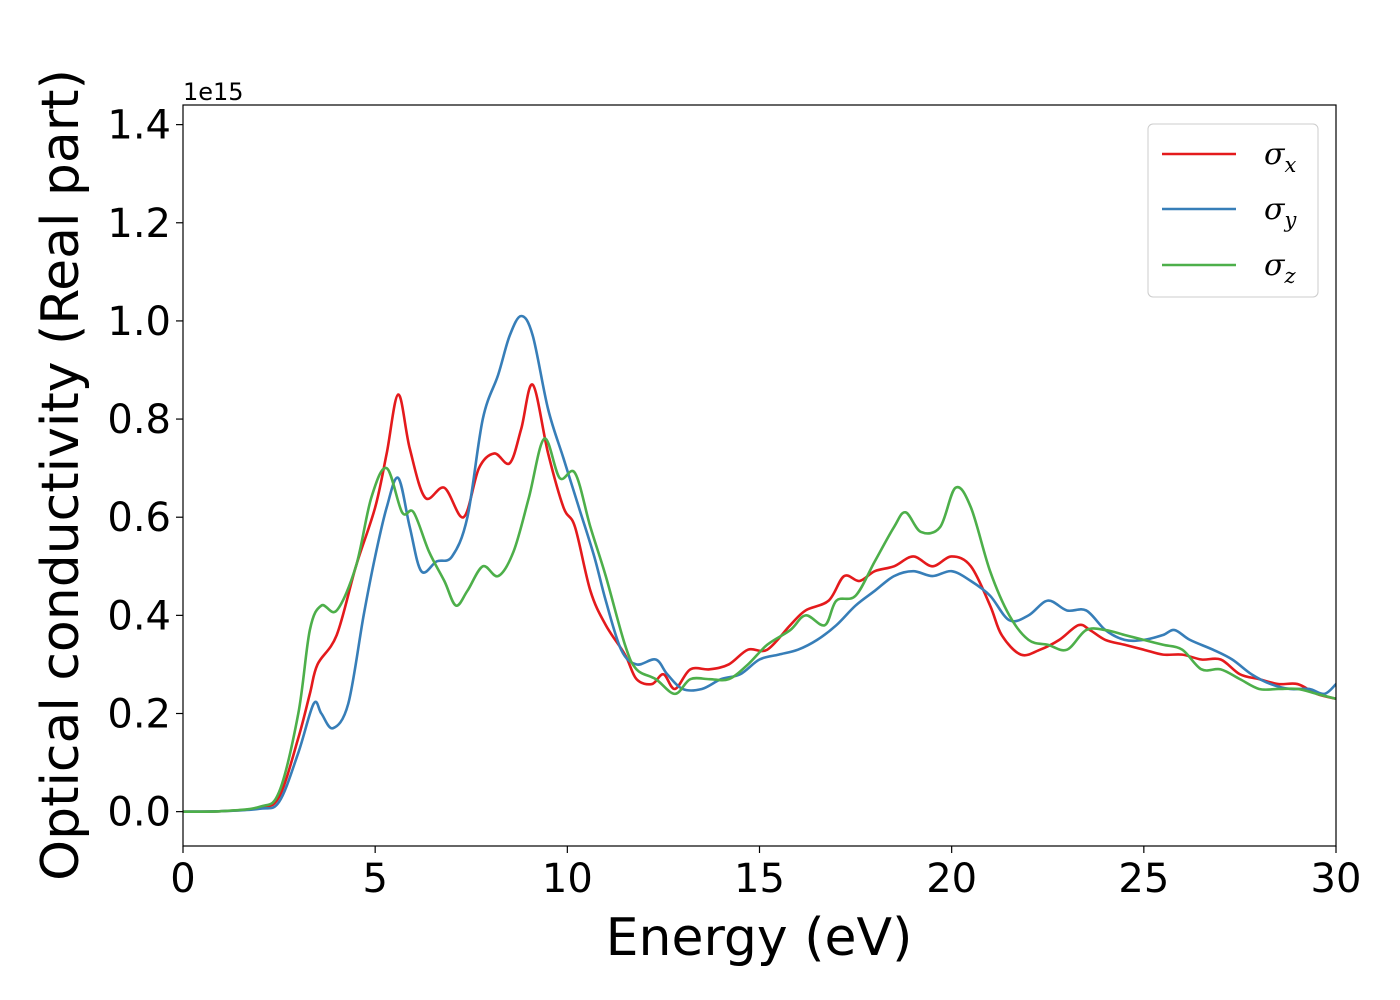  What do you see at coordinates (1280, 268) in the screenshot?
I see `legend-label-z: σz` at bounding box center [1280, 268].